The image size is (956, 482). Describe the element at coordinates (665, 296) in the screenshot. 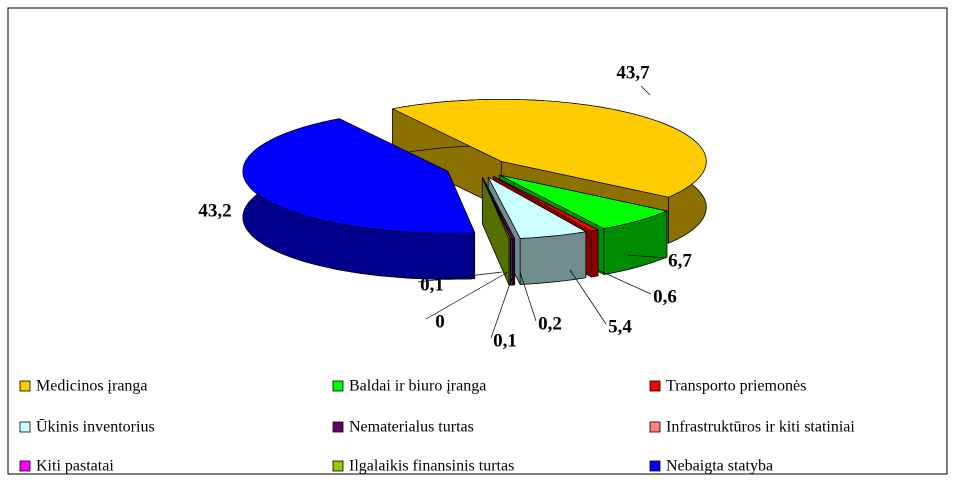

I see `value-label: 0,6` at that location.